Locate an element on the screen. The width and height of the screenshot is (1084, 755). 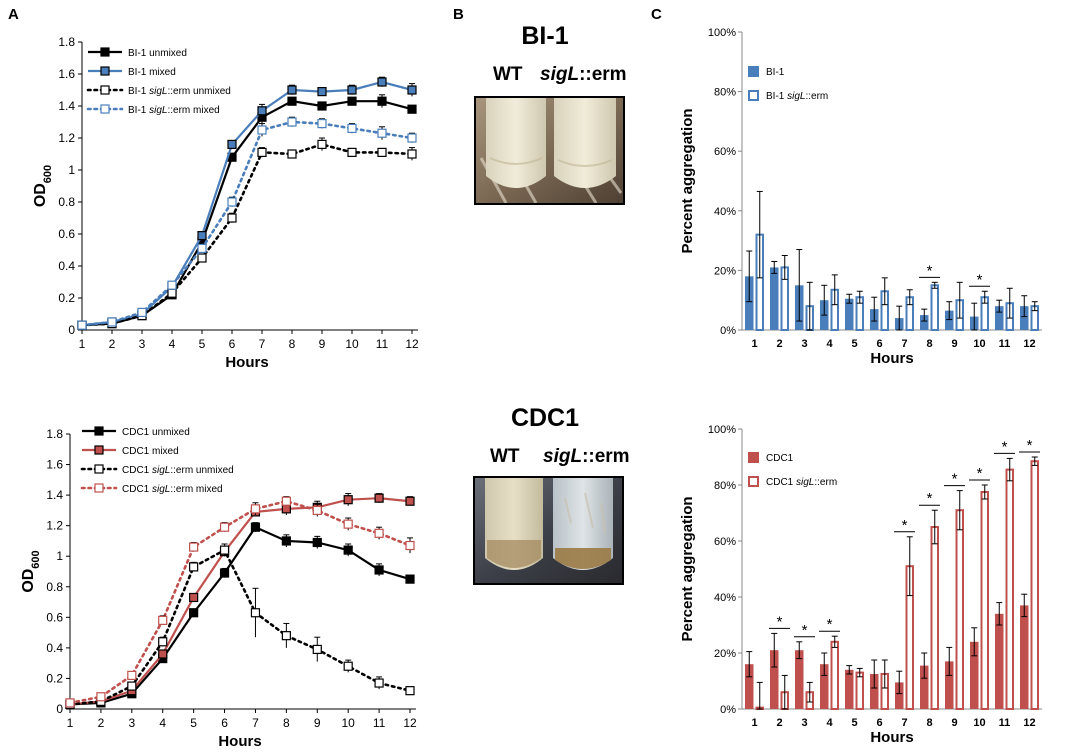
y-tick-label: 1.6 is located at coordinates (54, 465).